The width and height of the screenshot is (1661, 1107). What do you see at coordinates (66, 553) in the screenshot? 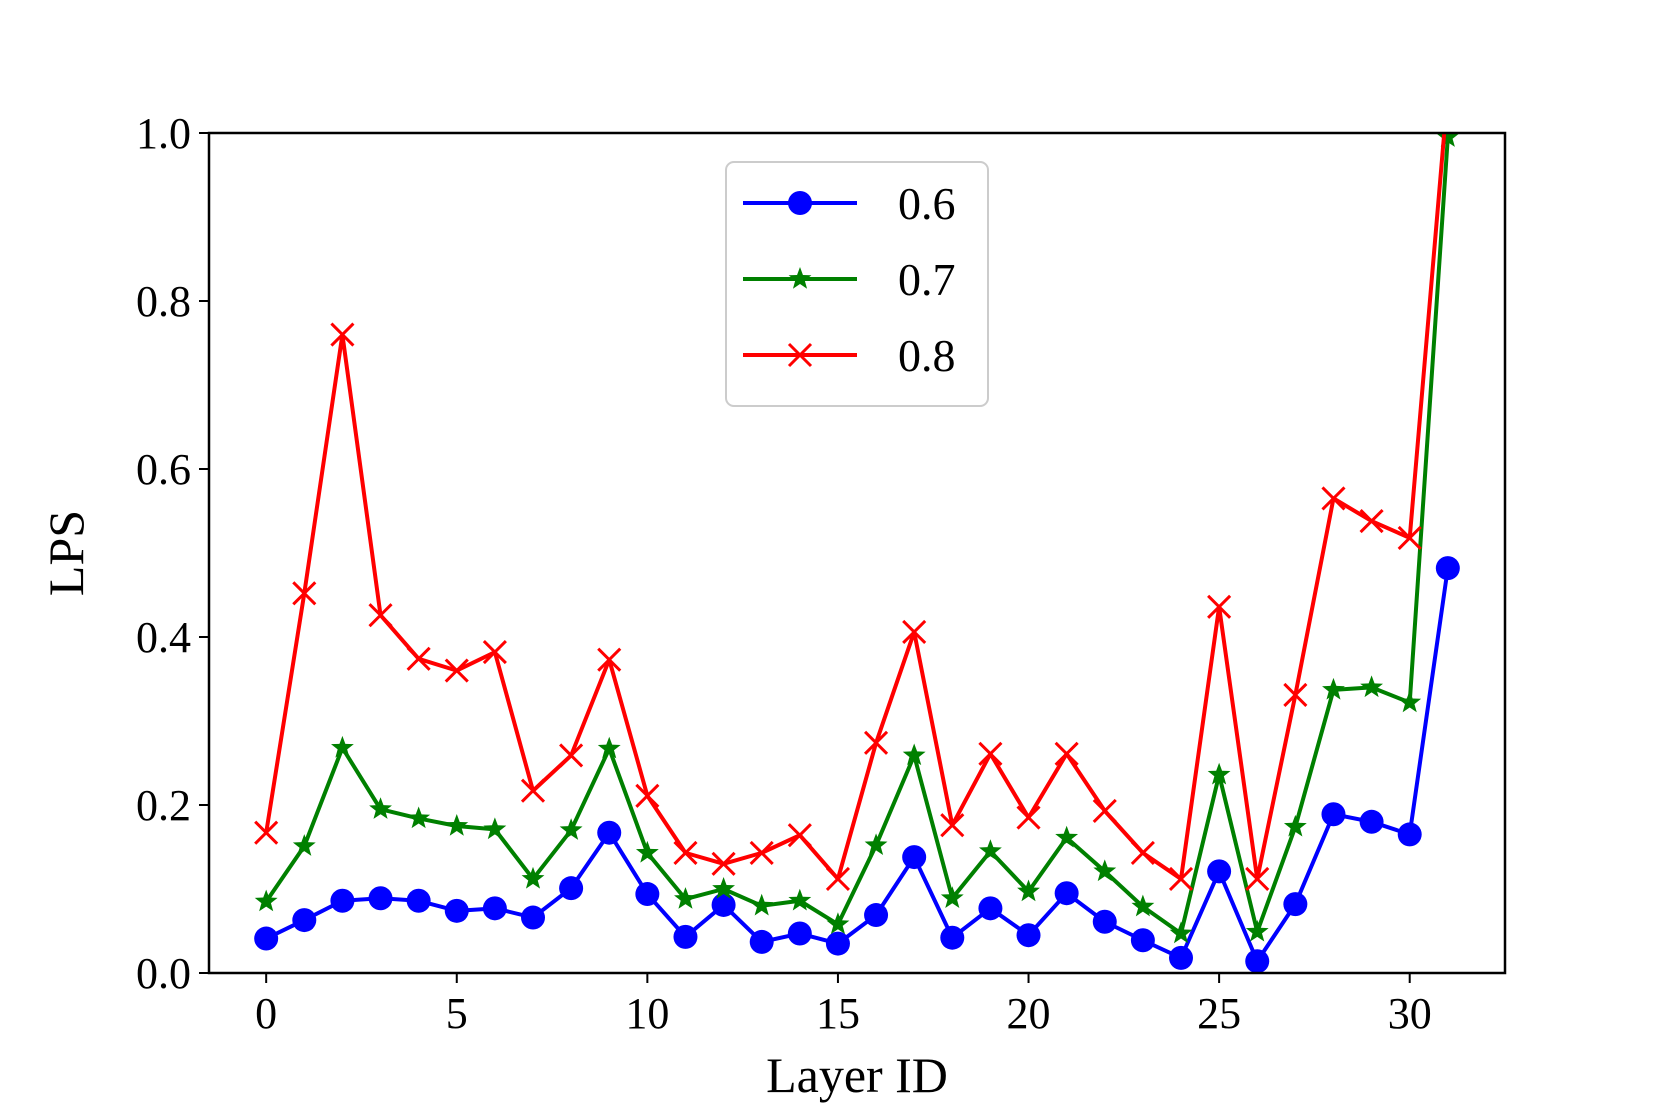
I see `y-axis-title: LPS` at bounding box center [66, 553].